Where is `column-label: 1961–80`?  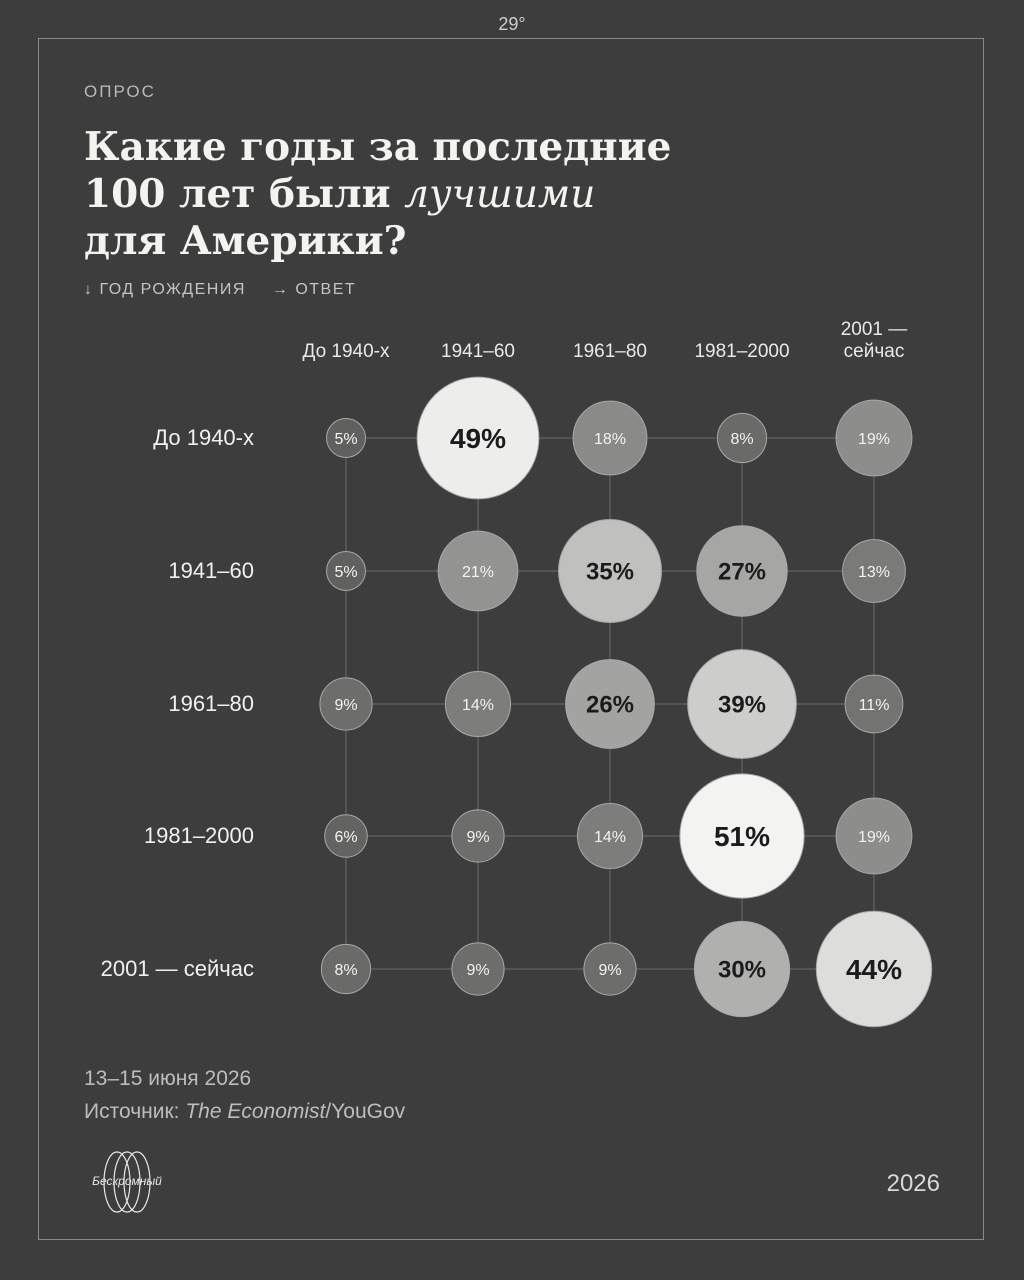 column-label: 1961–80 is located at coordinates (610, 351).